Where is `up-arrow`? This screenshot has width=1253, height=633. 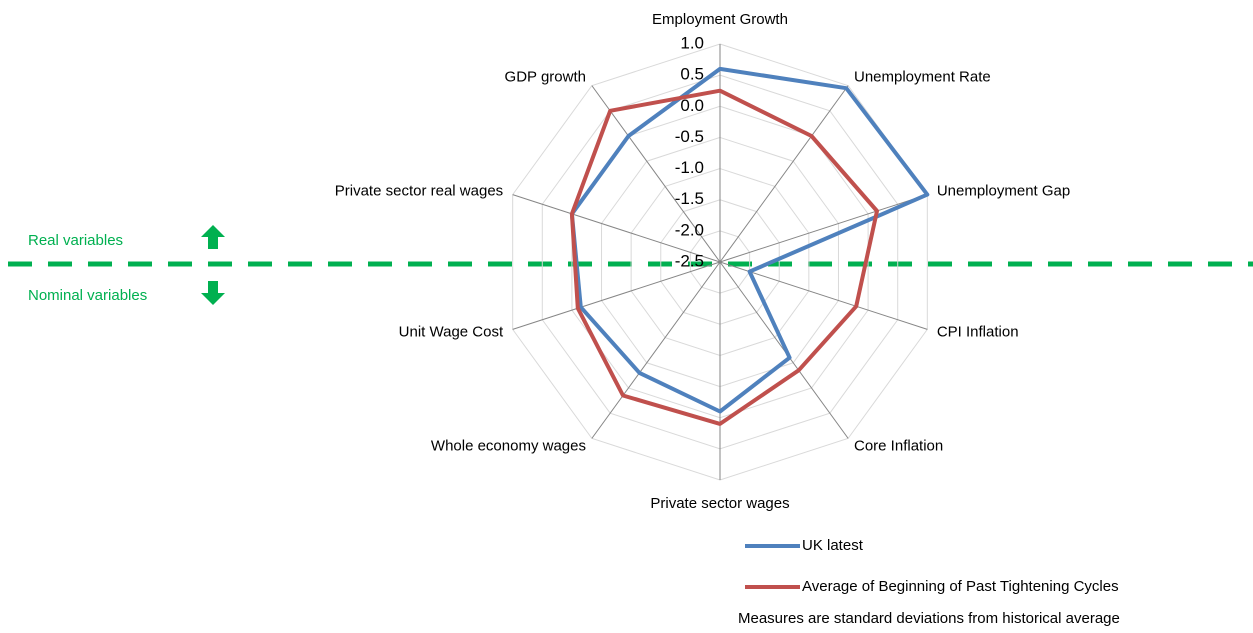 up-arrow is located at coordinates (213, 237).